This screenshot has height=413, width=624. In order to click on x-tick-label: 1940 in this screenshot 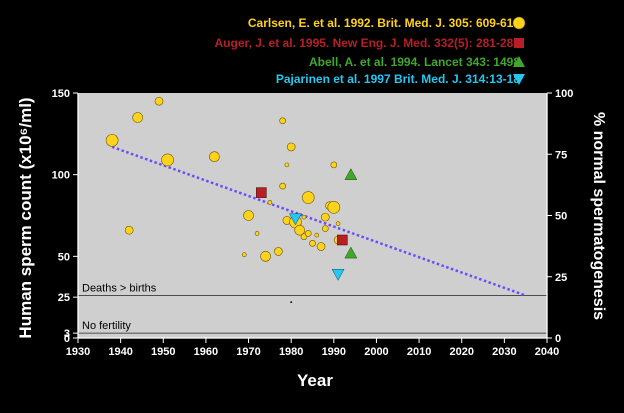, I will do `click(120, 352)`.